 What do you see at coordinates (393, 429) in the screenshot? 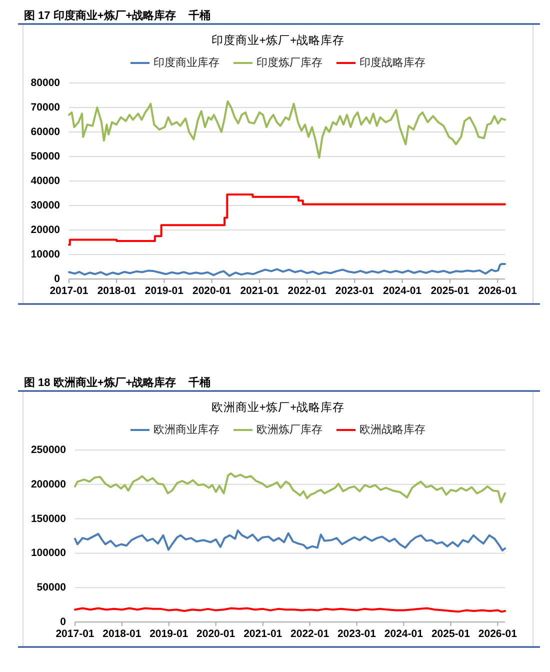
I see `legend-label: 欧洲战略库存` at bounding box center [393, 429].